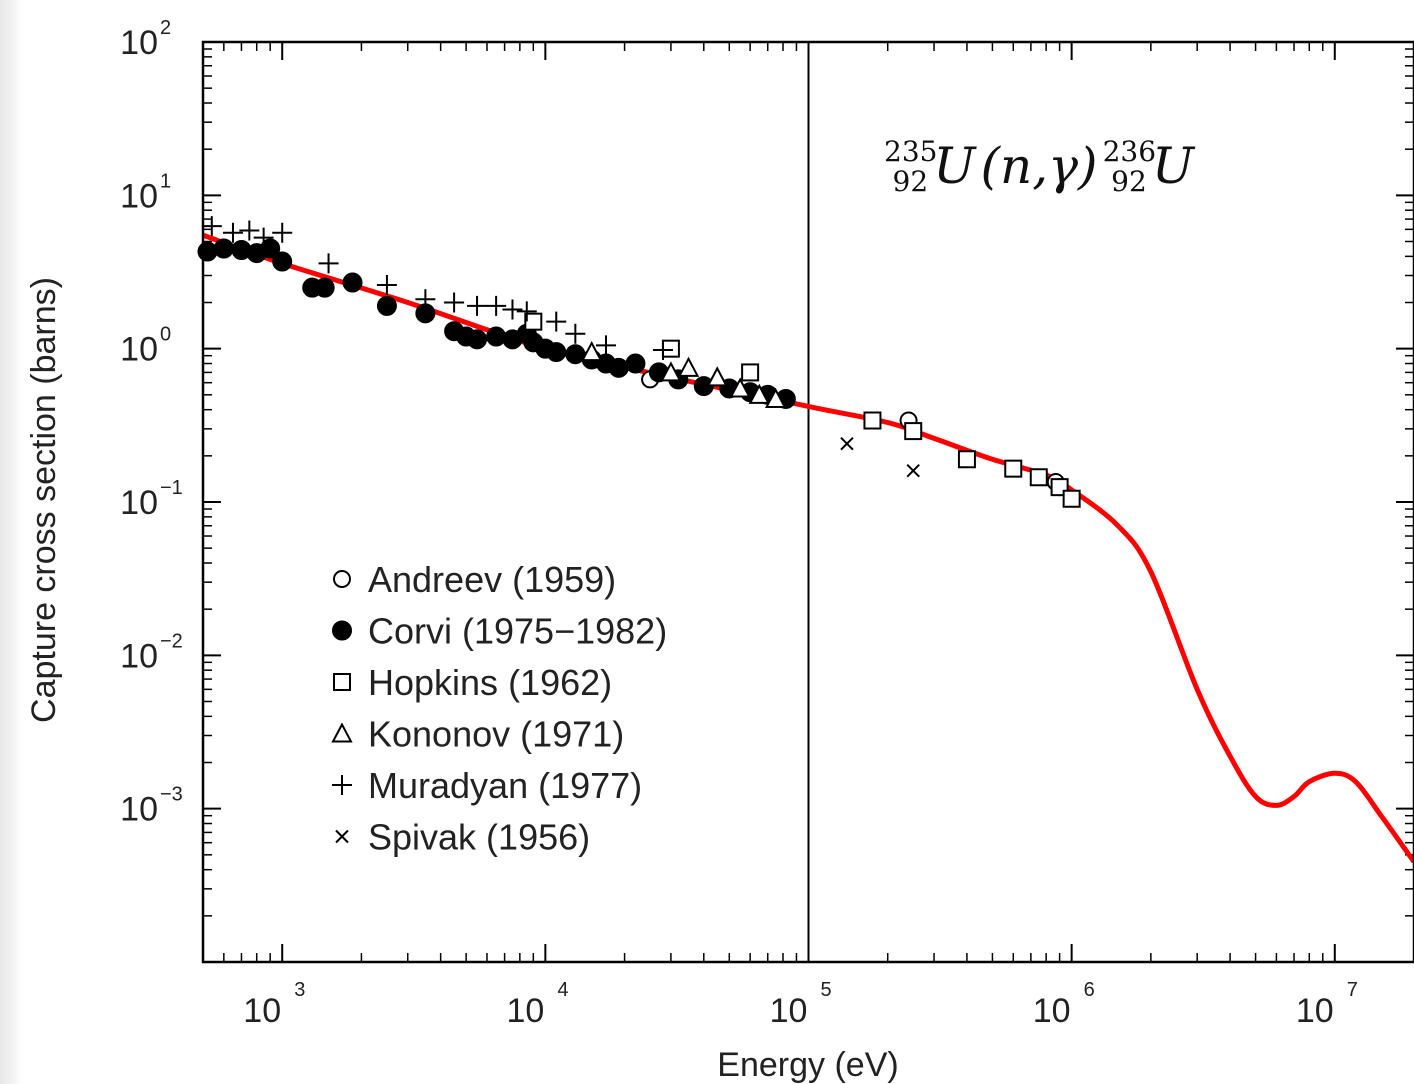 This screenshot has width=1414, height=1084. I want to click on y-tick-exponent: −1, so click(171, 488).